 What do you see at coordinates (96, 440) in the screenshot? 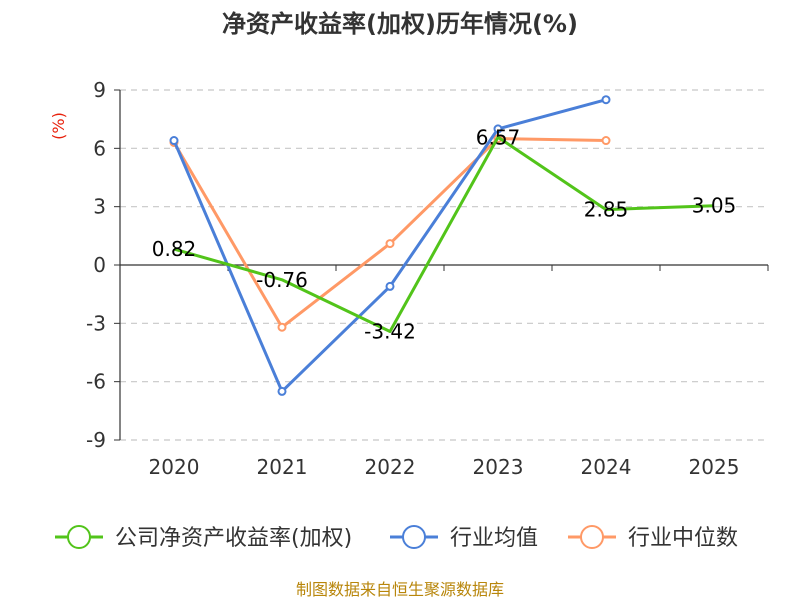
I see `y-tick-label: -9` at bounding box center [96, 440].